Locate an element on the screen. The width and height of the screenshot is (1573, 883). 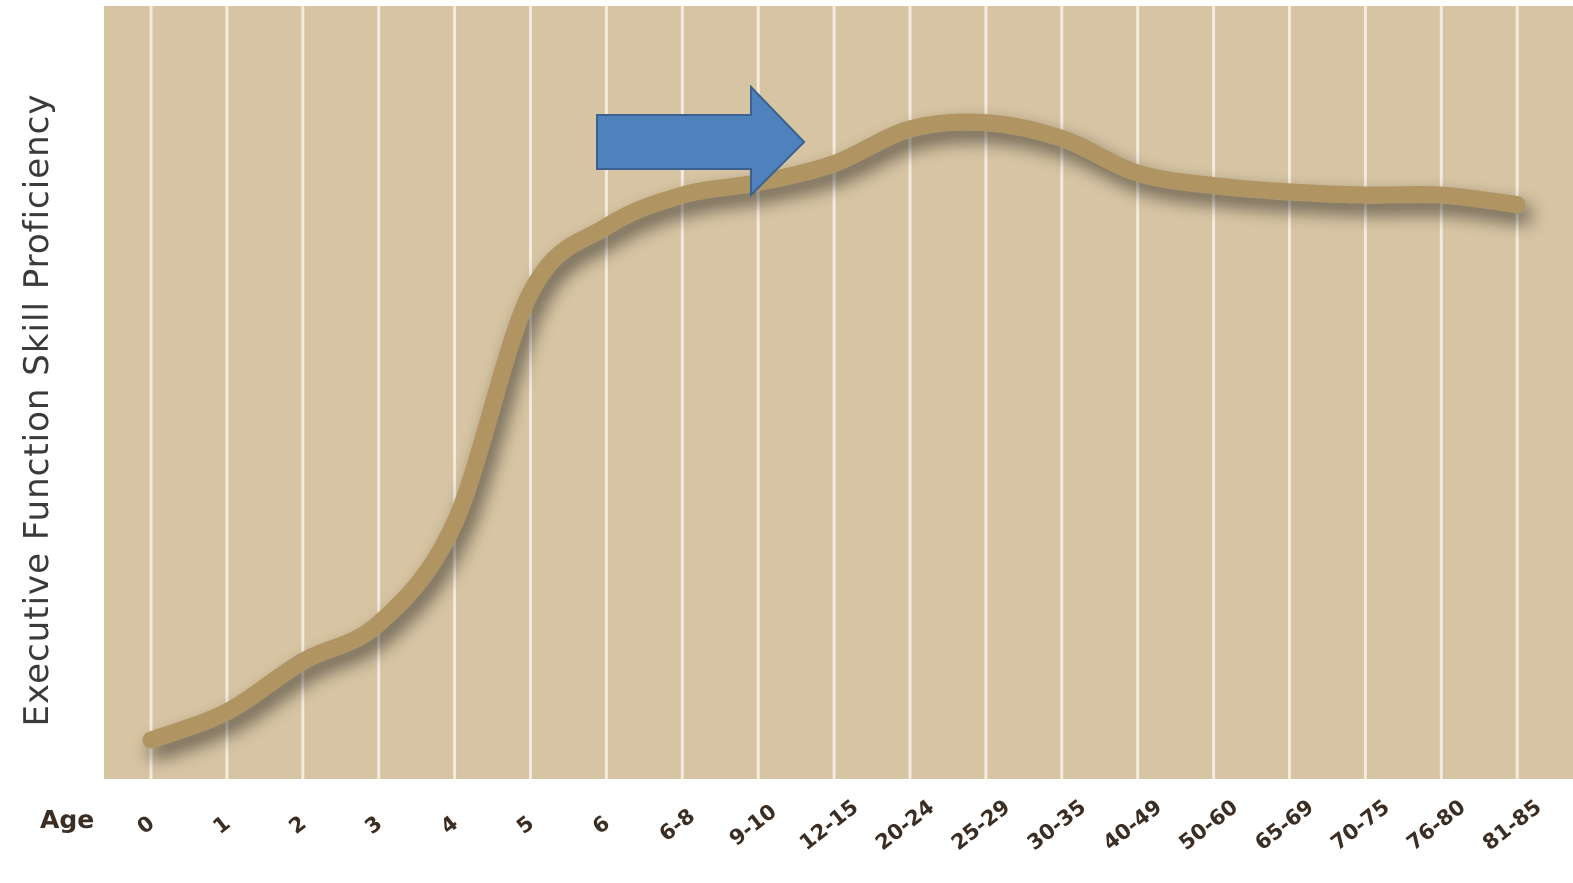
x-tick-label: 70-75 is located at coordinates (1360, 825).